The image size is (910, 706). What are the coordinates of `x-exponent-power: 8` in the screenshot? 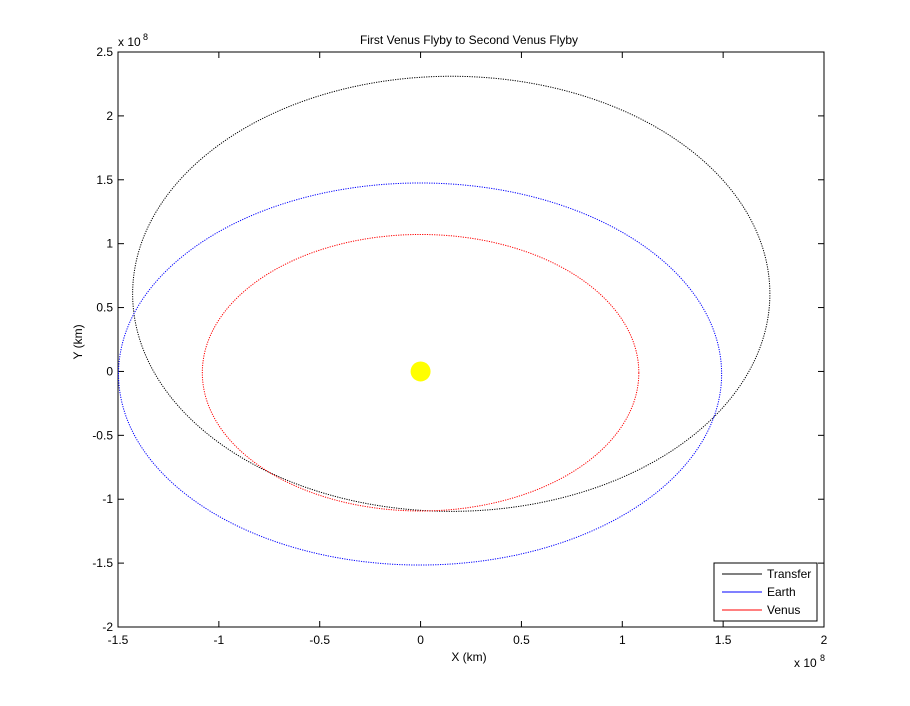 It's located at (822, 658).